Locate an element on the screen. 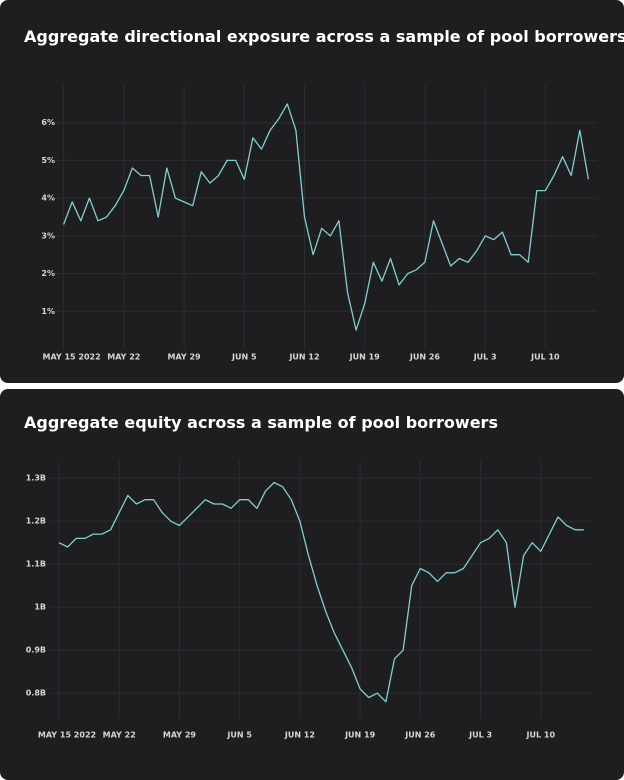 This screenshot has width=624, height=780. y-tick-label: 1.1B is located at coordinates (36, 564).